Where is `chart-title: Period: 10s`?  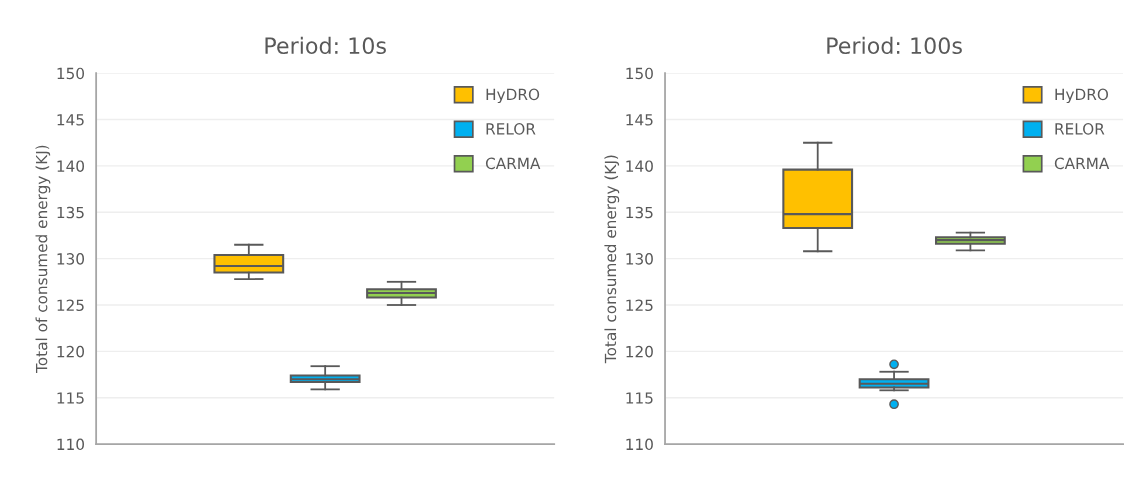
chart-title: Period: 10s is located at coordinates (325, 45).